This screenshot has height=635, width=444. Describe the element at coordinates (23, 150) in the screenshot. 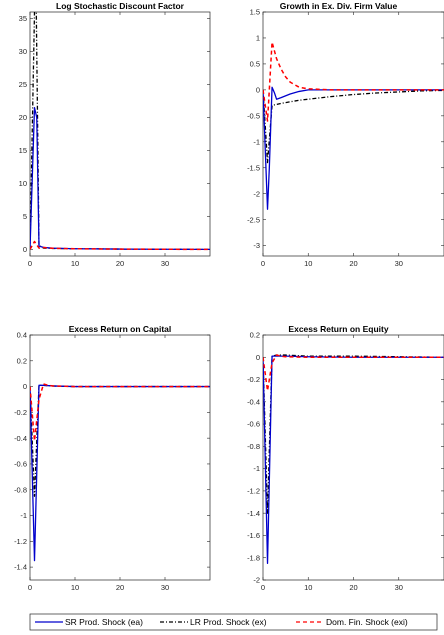

I see `y-tick-label: 15` at that location.